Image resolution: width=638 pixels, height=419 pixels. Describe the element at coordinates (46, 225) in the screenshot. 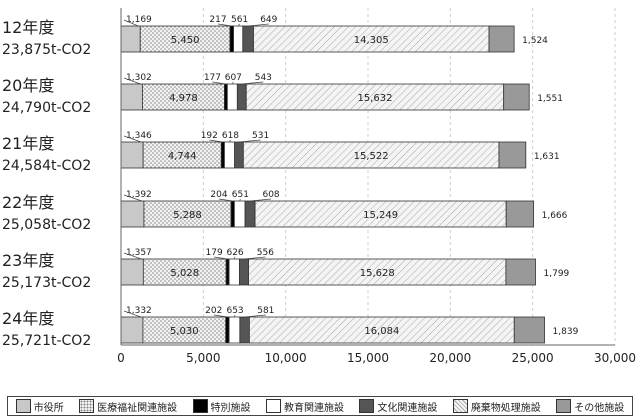

I see `category-total-label: 25,058t-CO2` at that location.